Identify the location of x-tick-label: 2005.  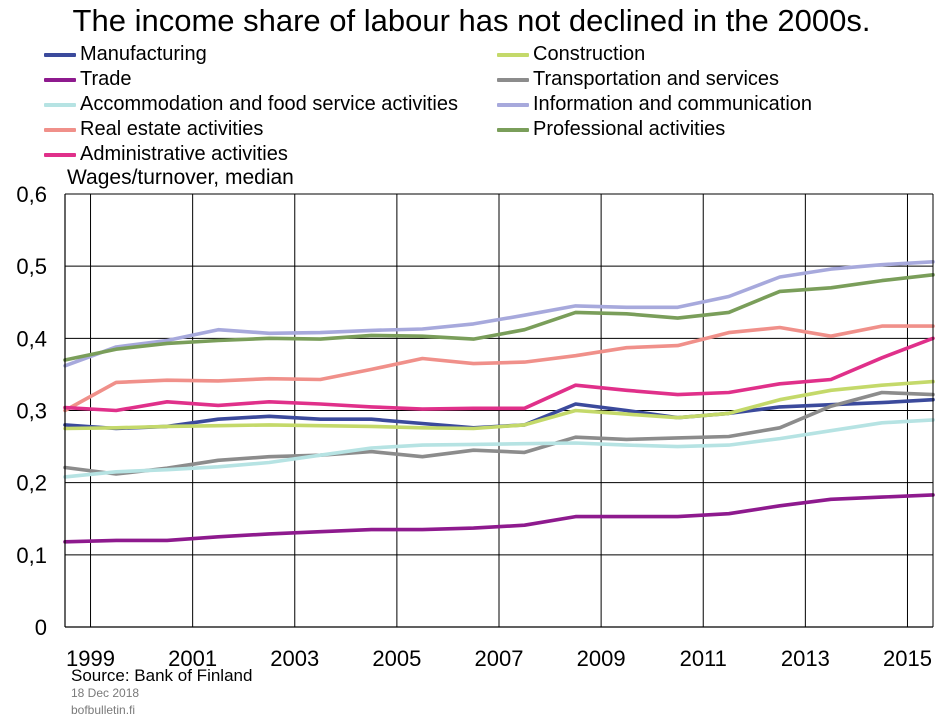
(396, 658).